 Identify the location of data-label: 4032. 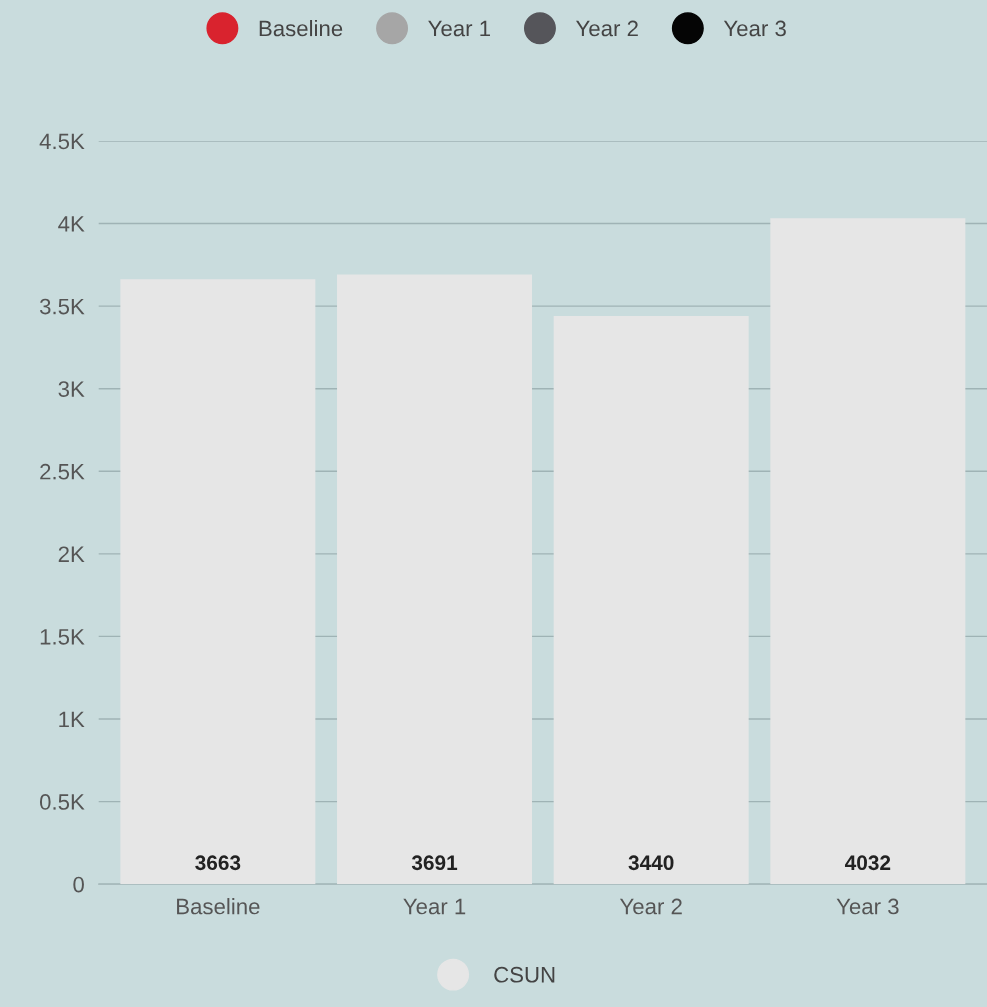
(867, 863).